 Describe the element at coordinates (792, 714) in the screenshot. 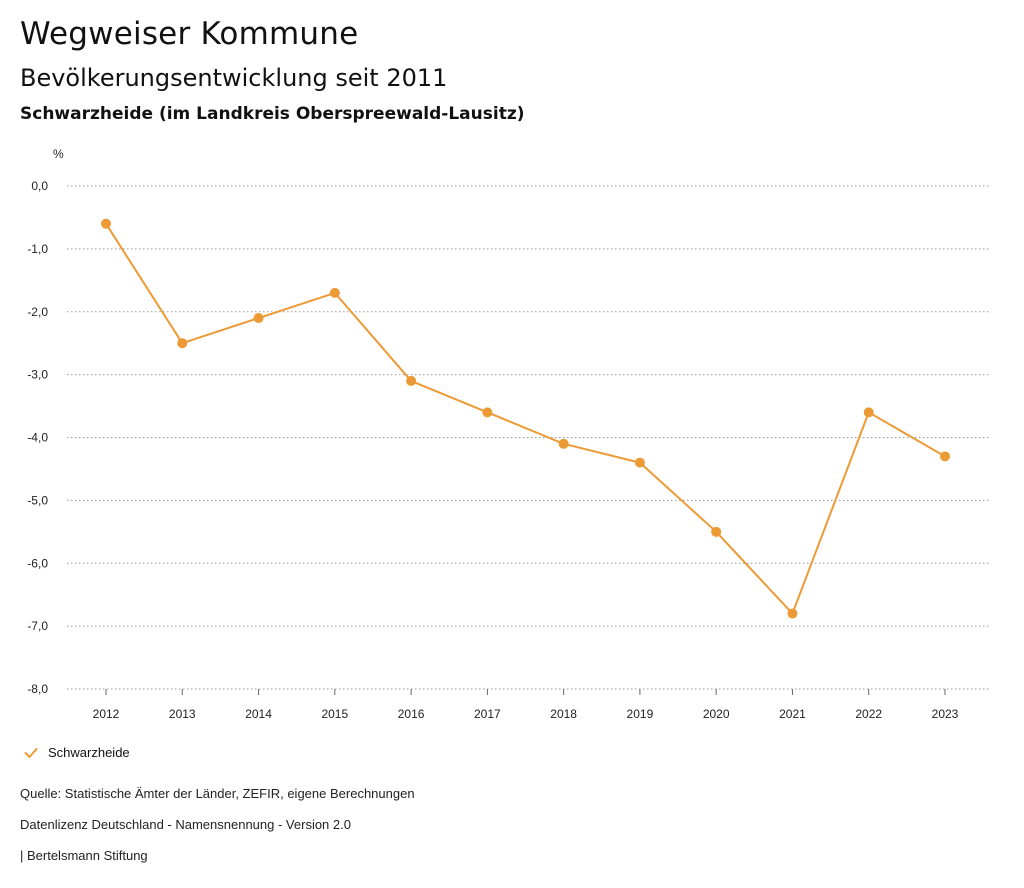

I see `x-tick-label: 2021` at that location.